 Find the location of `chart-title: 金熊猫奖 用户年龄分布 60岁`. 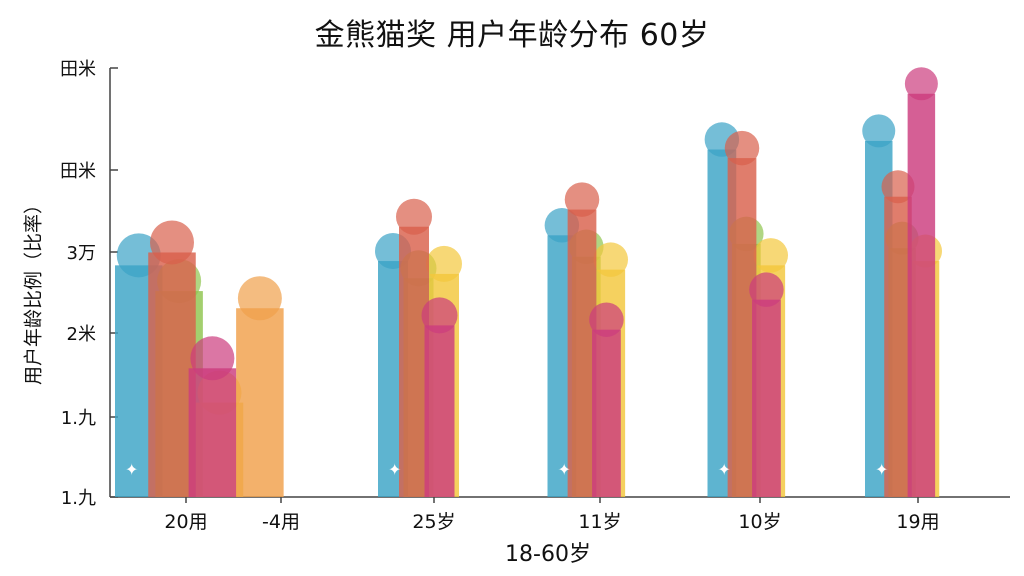

chart-title: 金熊猫奖 用户年龄分布 60岁 is located at coordinates (512, 35).